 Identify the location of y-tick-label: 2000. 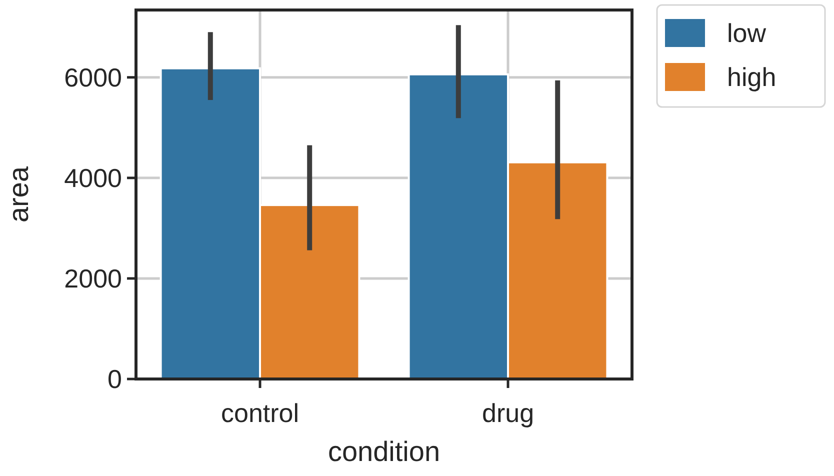
(93, 279).